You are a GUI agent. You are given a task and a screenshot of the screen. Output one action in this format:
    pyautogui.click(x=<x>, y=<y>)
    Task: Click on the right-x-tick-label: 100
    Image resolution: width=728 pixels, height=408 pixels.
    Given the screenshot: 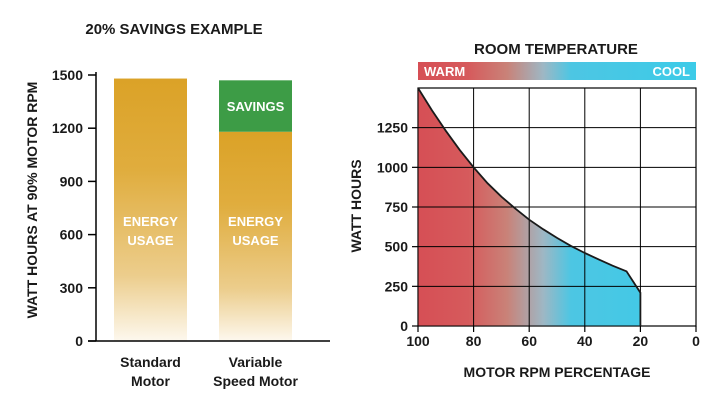 What is the action you would take?
    pyautogui.click(x=418, y=341)
    